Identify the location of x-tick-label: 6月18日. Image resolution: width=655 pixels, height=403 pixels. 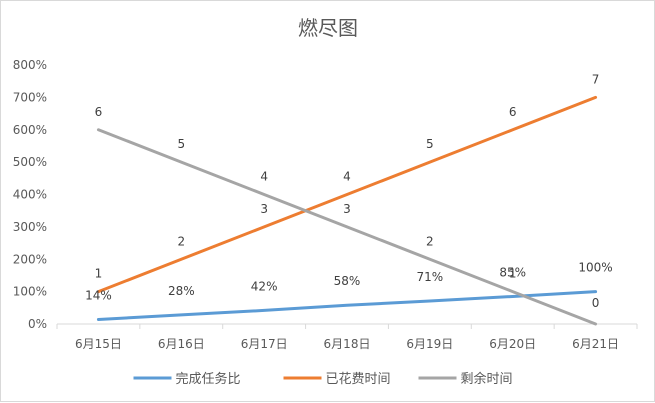
(347, 344).